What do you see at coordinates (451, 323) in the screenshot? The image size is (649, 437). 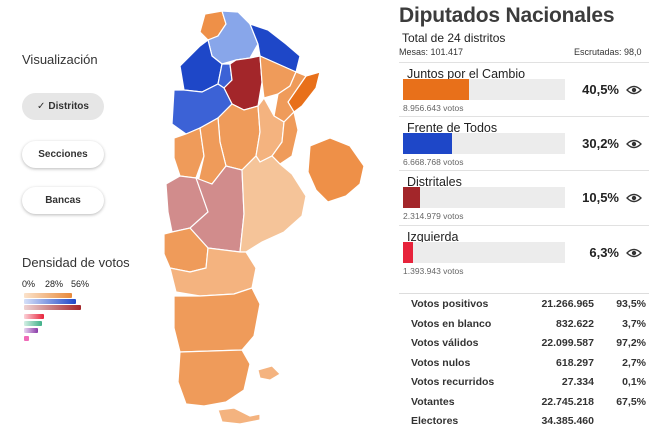 I see `totals-label: Votos en blanco` at bounding box center [451, 323].